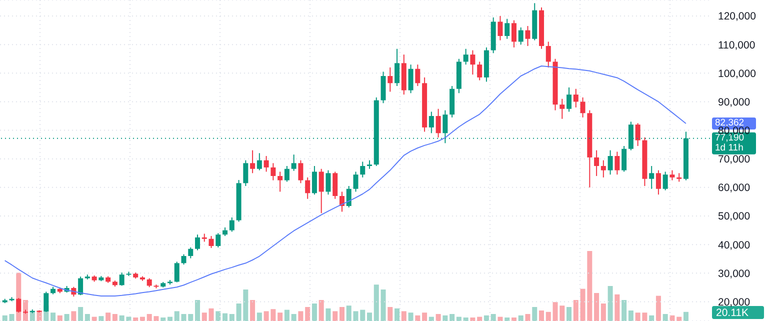  What do you see at coordinates (734, 245) in the screenshot?
I see `y-tick-label: 40,000` at bounding box center [734, 245].